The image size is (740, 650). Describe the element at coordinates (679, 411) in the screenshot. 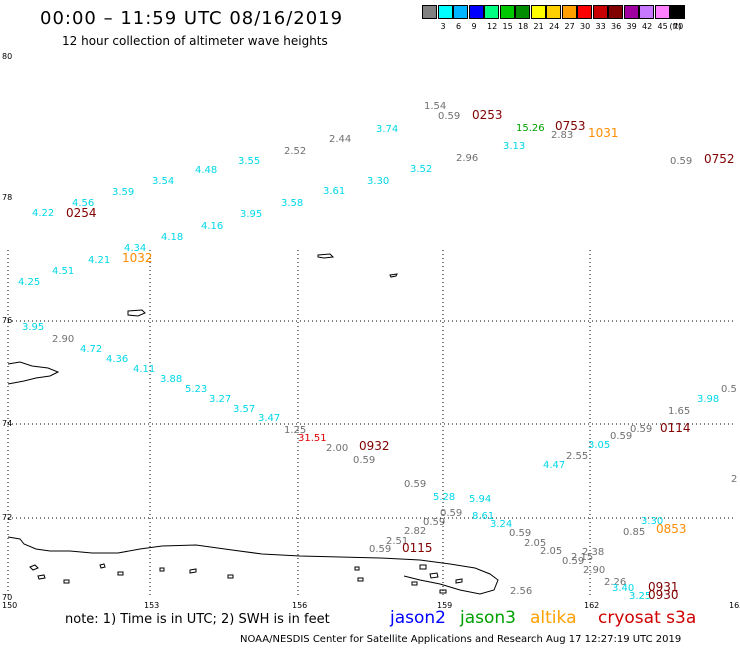

I see `wave-height-label: 1.65` at that location.